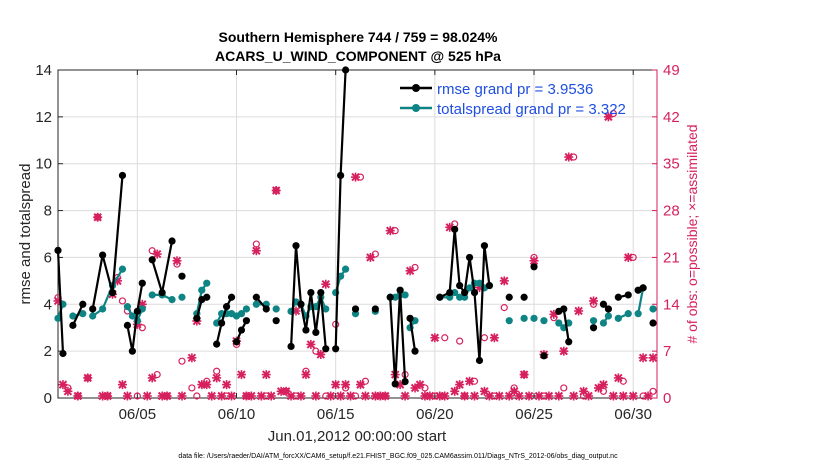 This screenshot has height=470, width=830. What do you see at coordinates (671, 211) in the screenshot?
I see `y-right-tick-label: 28` at bounding box center [671, 211].